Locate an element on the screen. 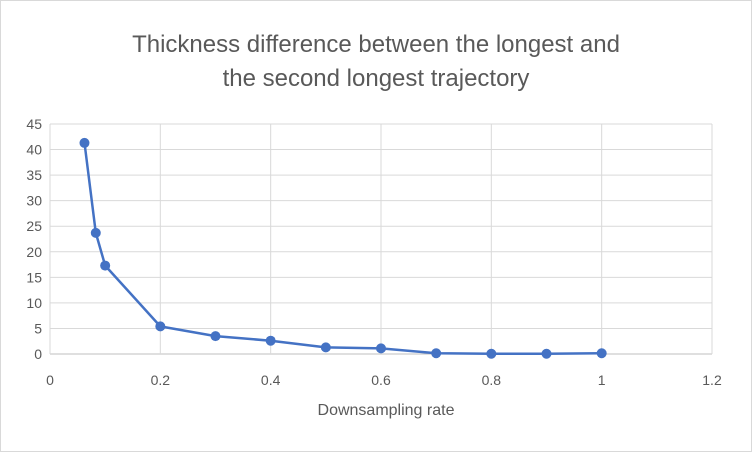  y-tick-label: 5 is located at coordinates (38, 328).